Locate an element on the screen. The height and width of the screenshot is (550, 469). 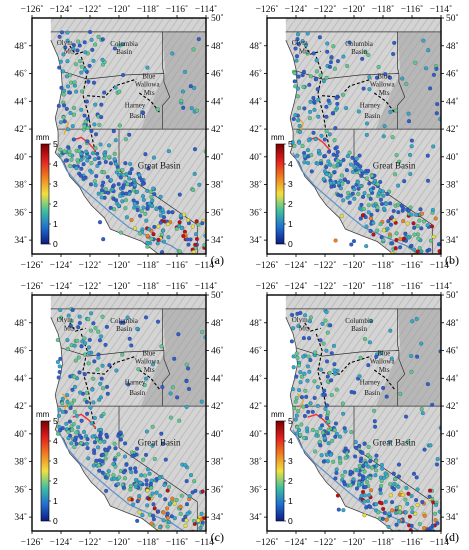
lon-label-bottom: −118˚ is located at coordinates (148, 542).